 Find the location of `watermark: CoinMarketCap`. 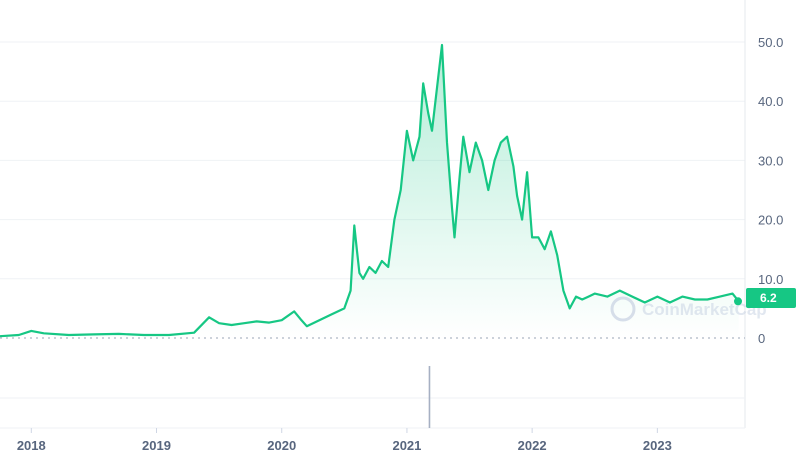

watermark: CoinMarketCap is located at coordinates (688, 309).